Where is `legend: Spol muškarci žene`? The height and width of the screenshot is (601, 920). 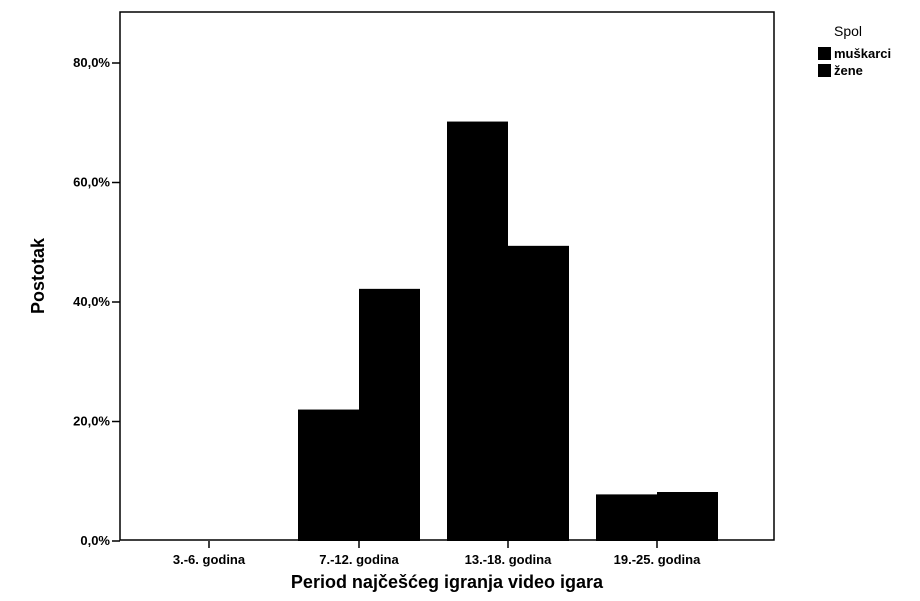
legend: Spol muškarci žene is located at coordinates (854, 50).